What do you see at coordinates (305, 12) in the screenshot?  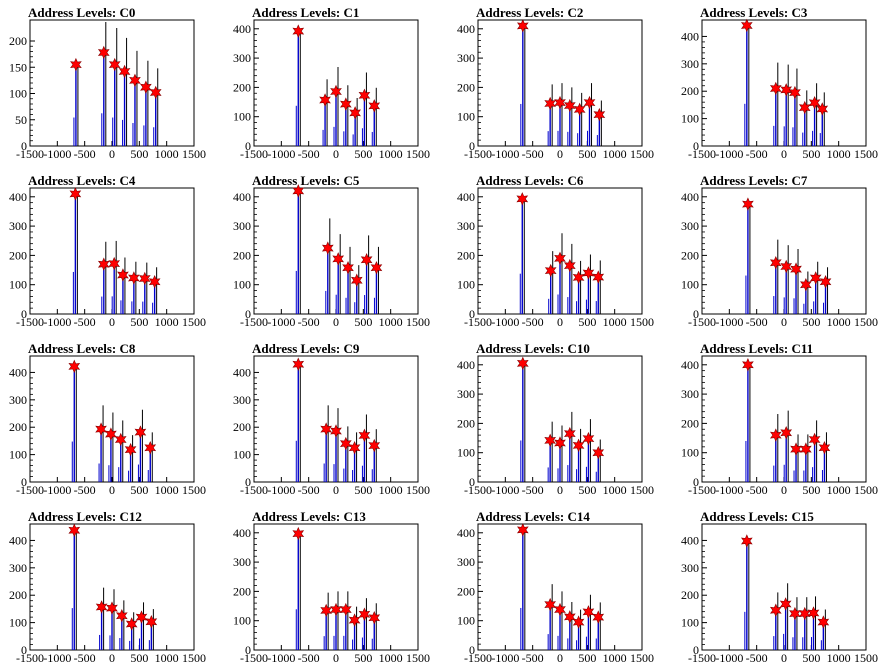 I see `panel-title: Address Levels: C1` at bounding box center [305, 12].